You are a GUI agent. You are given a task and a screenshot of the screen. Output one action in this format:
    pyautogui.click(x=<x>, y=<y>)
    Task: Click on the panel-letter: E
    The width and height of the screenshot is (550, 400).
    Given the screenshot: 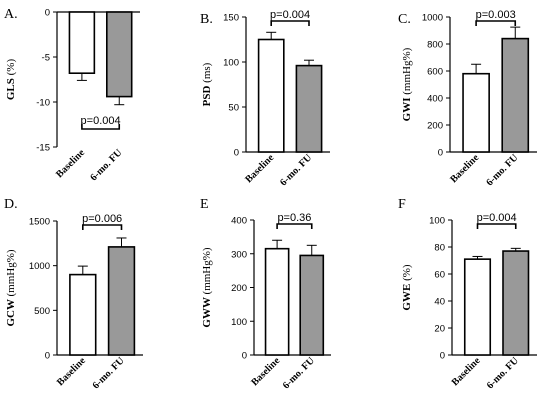 What is the action you would take?
    pyautogui.click(x=204, y=204)
    